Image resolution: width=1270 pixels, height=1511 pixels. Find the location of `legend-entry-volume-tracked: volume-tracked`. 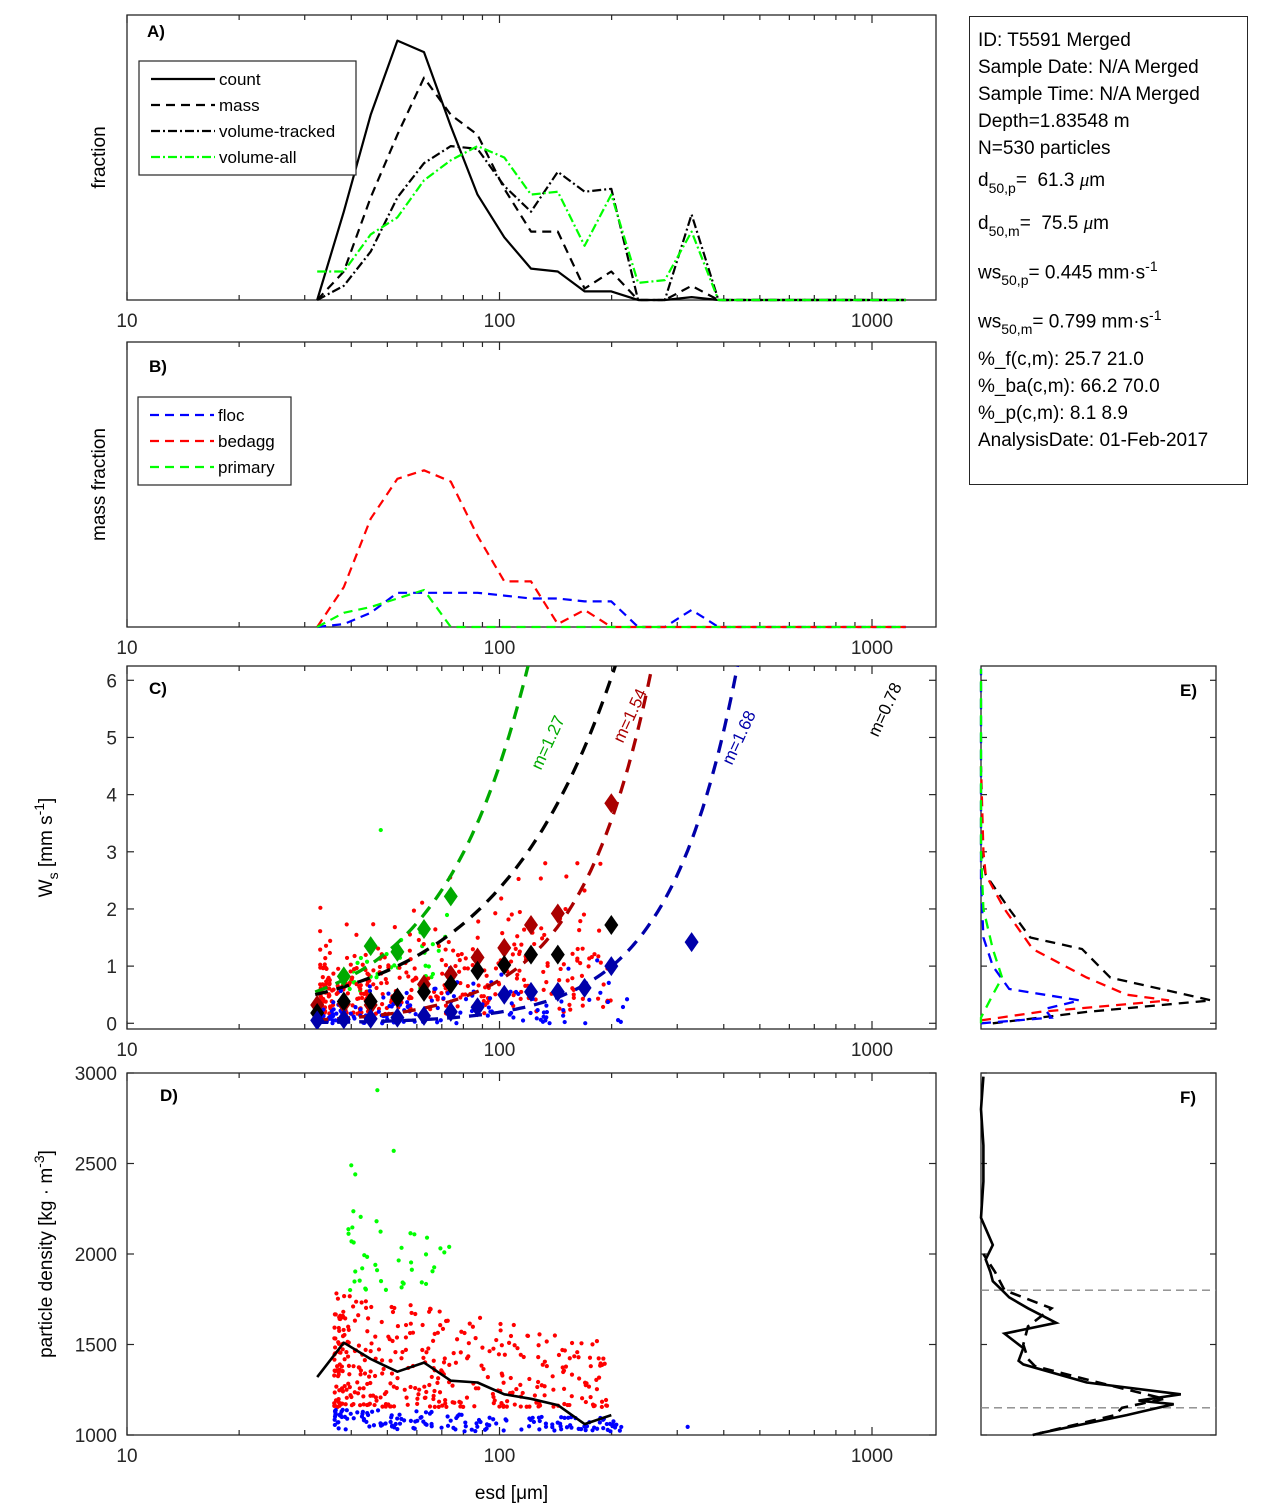

legend-entry-volume-tracked: volume-tracked is located at coordinates (277, 131).